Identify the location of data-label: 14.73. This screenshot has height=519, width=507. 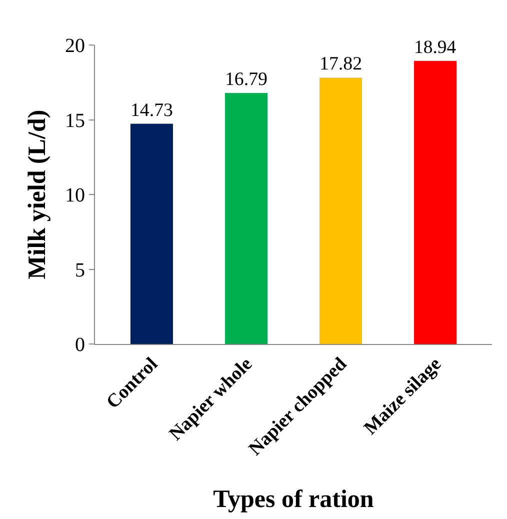
(151, 110).